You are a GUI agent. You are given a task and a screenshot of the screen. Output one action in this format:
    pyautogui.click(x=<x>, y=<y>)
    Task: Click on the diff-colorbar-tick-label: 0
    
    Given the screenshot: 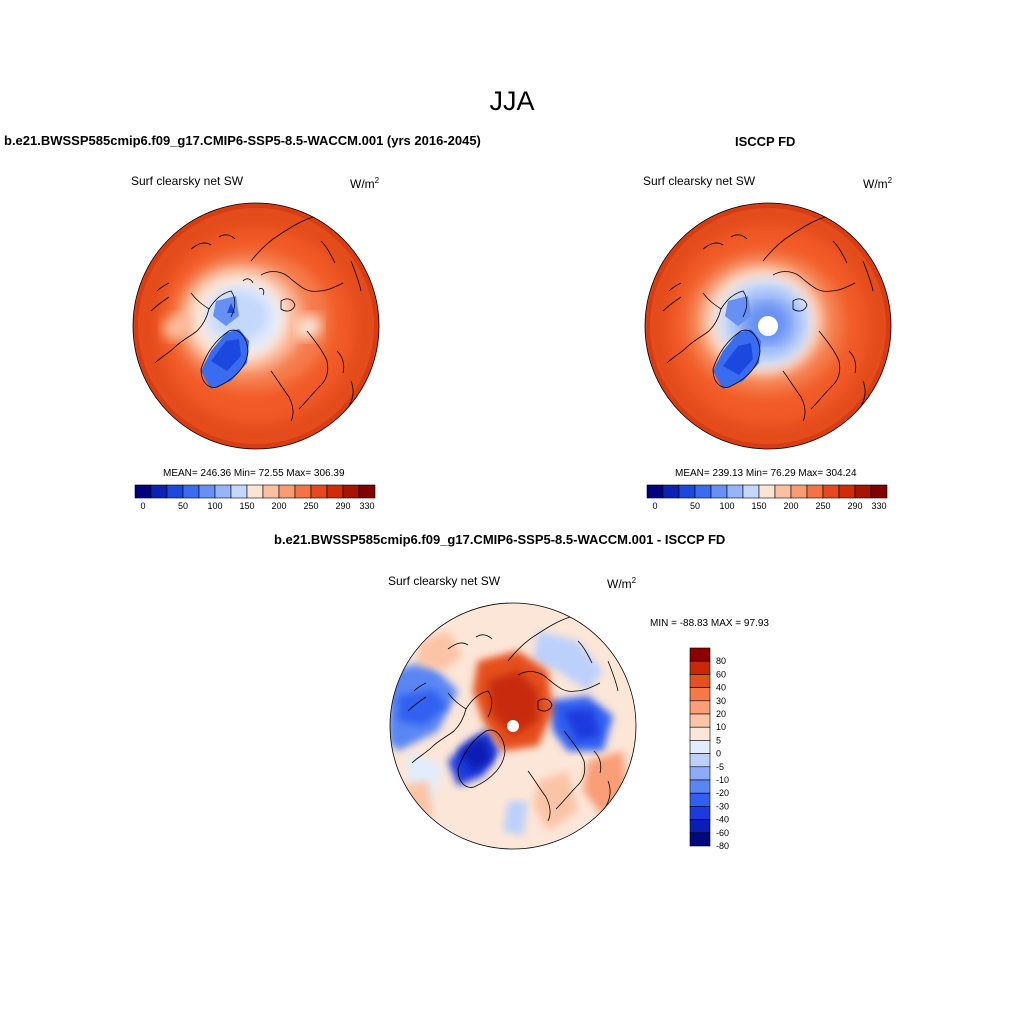 What is the action you would take?
    pyautogui.click(x=718, y=754)
    